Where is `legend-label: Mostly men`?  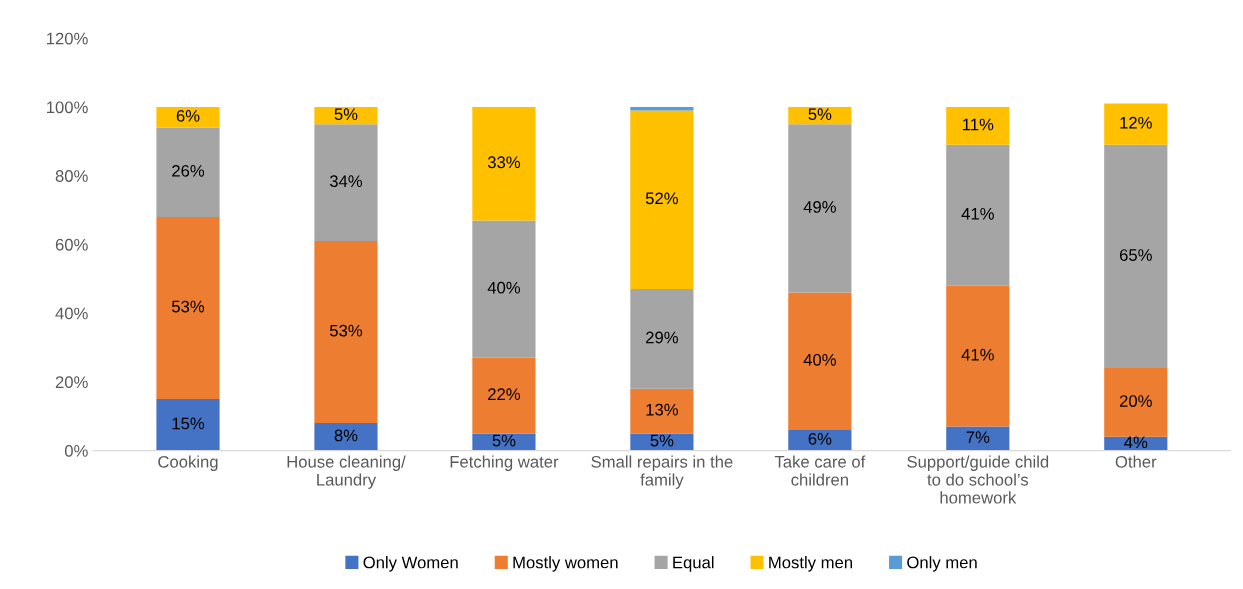
legend-label: Mostly men is located at coordinates (811, 564).